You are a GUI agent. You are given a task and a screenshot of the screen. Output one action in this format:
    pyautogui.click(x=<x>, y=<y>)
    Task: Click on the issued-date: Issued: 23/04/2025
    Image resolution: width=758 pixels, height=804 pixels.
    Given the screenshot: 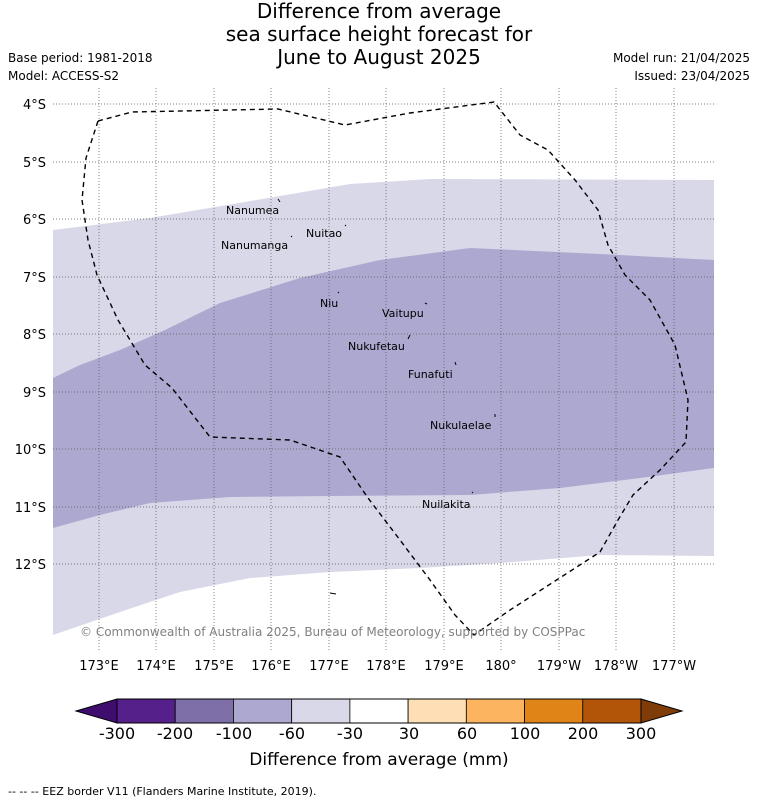 What is the action you would take?
    pyautogui.click(x=692, y=76)
    